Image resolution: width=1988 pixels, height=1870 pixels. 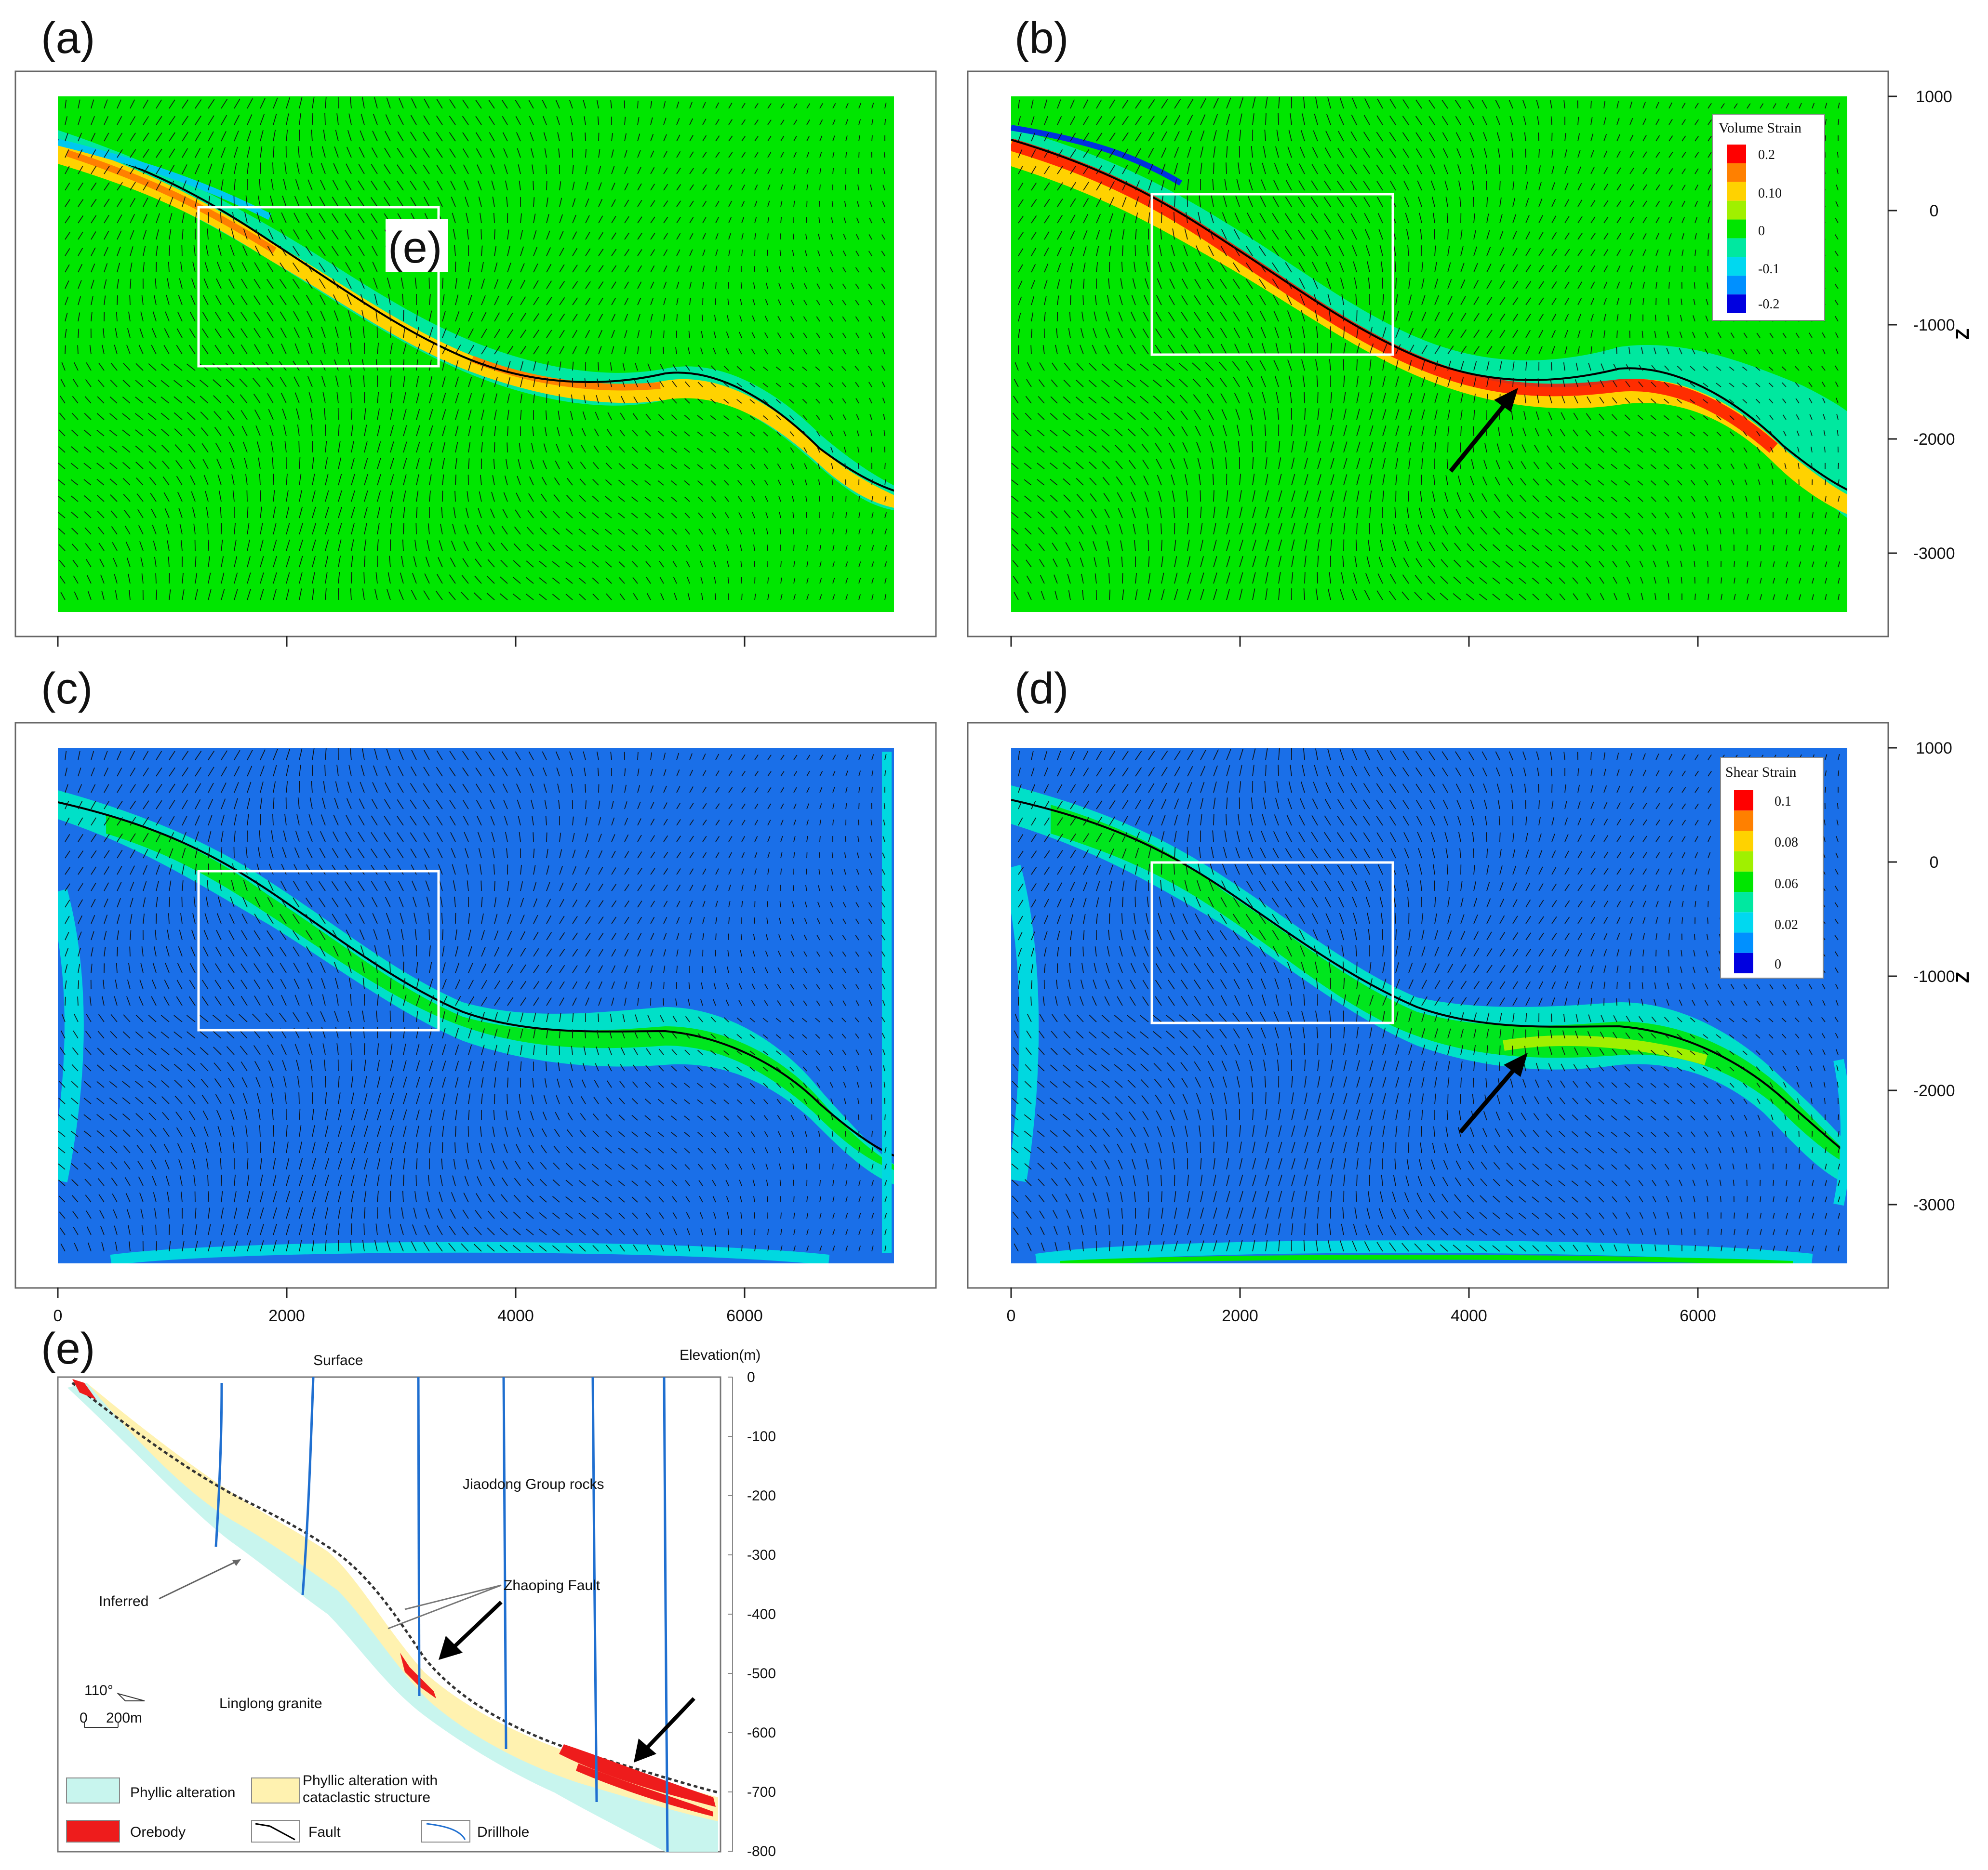 What do you see at coordinates (503, 1832) in the screenshot?
I see `legend-drillhole-label: Drillhole` at bounding box center [503, 1832].